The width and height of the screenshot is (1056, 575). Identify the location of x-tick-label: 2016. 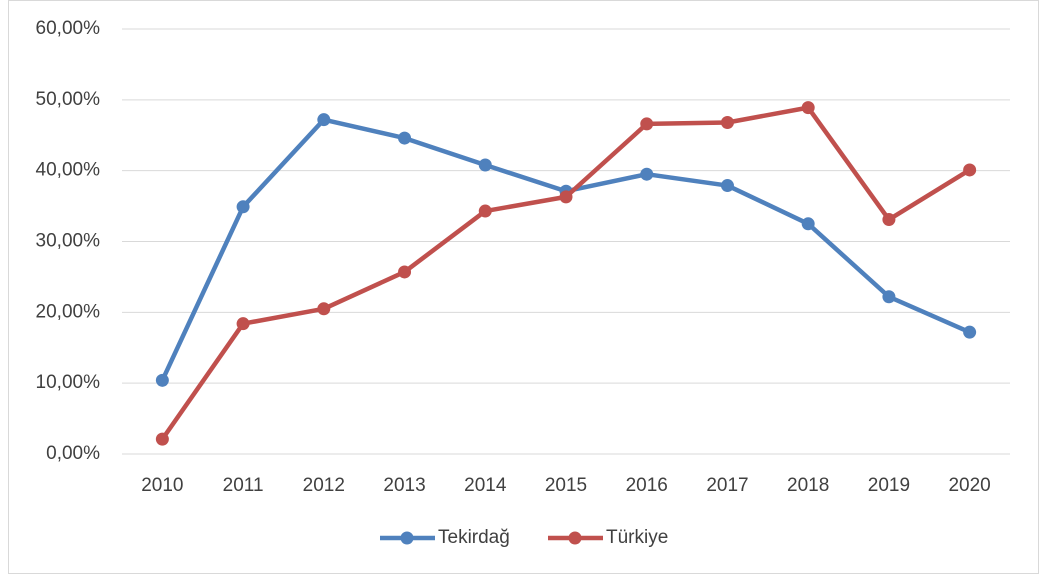
(647, 485).